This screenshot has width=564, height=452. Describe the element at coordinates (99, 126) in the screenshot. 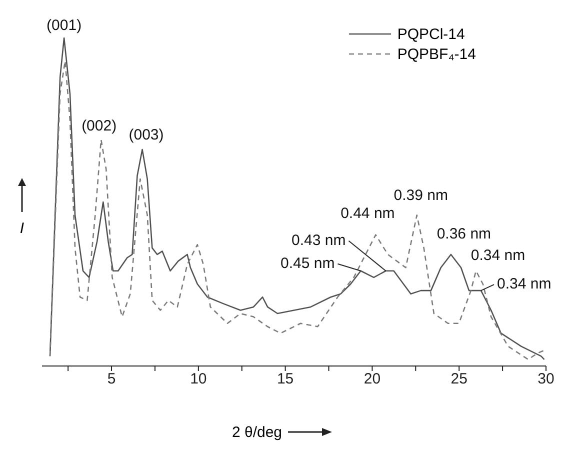

I see `annotation: (002)` at that location.